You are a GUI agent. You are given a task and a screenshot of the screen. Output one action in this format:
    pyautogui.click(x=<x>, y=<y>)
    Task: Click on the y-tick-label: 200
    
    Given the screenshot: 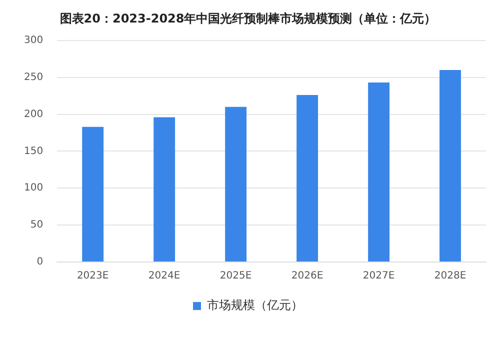 What is the action you would take?
    pyautogui.click(x=34, y=114)
    